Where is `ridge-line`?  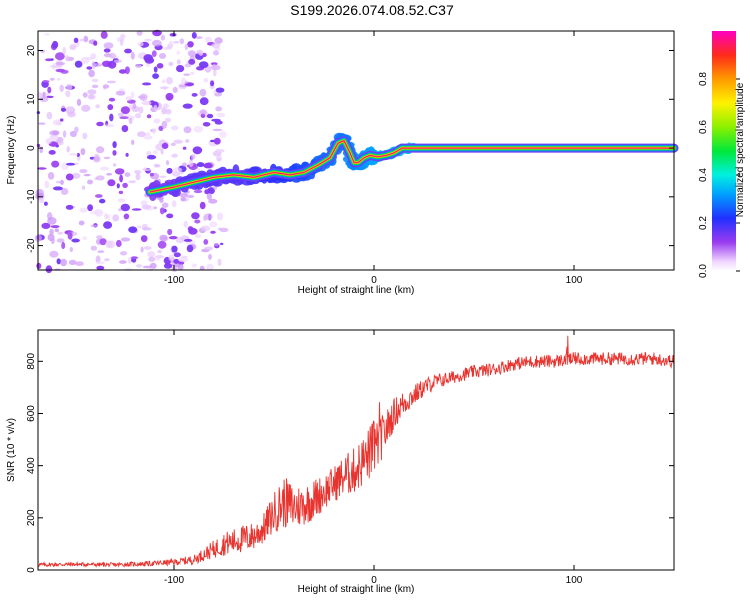
ridge-line is located at coordinates (412, 166).